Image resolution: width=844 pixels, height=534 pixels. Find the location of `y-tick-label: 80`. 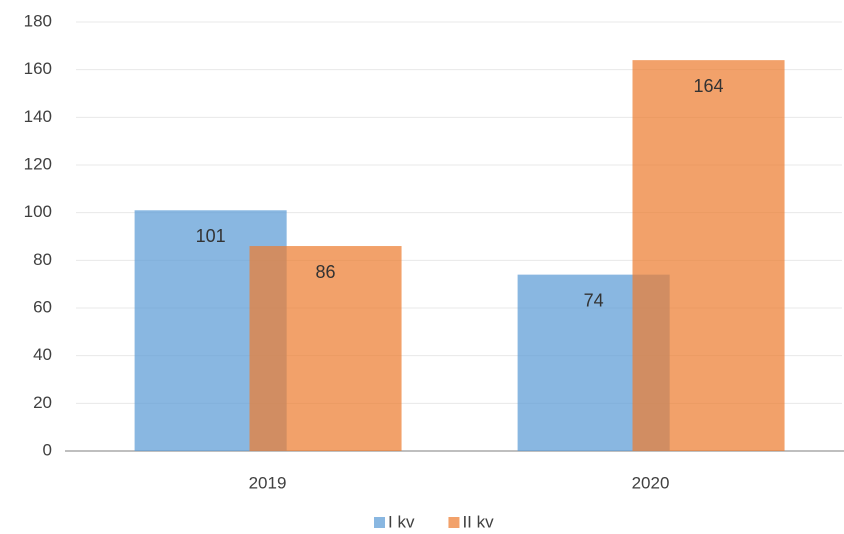

y-tick-label: 80 is located at coordinates (42, 259).